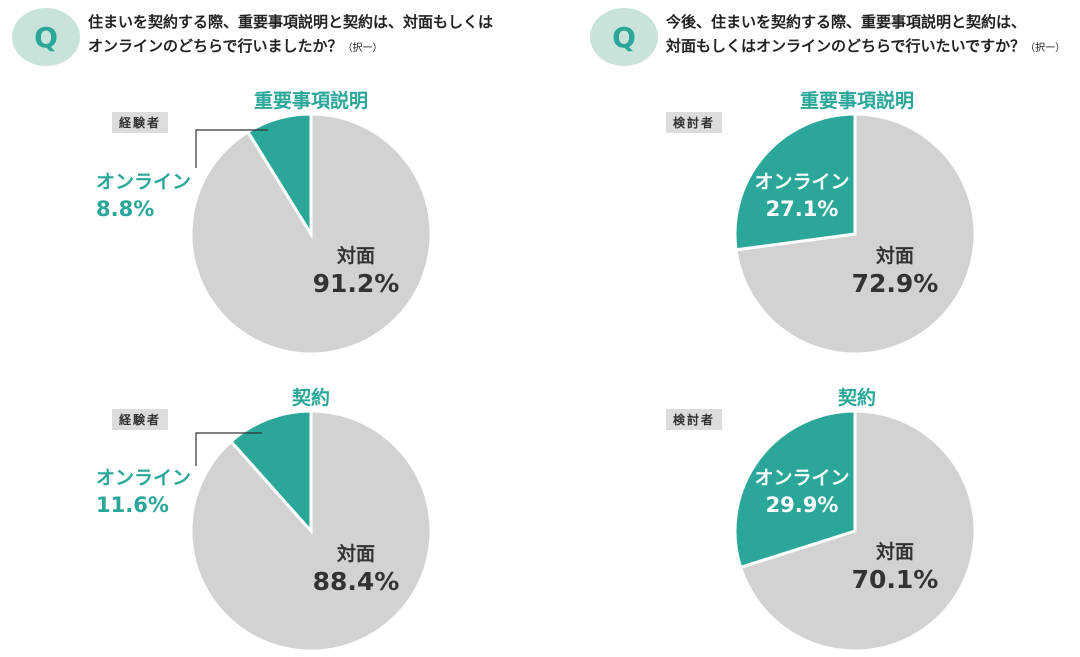 The image size is (1080, 657). Describe the element at coordinates (356, 283) in the screenshot. I see `face-value-label: 91.2%` at that location.